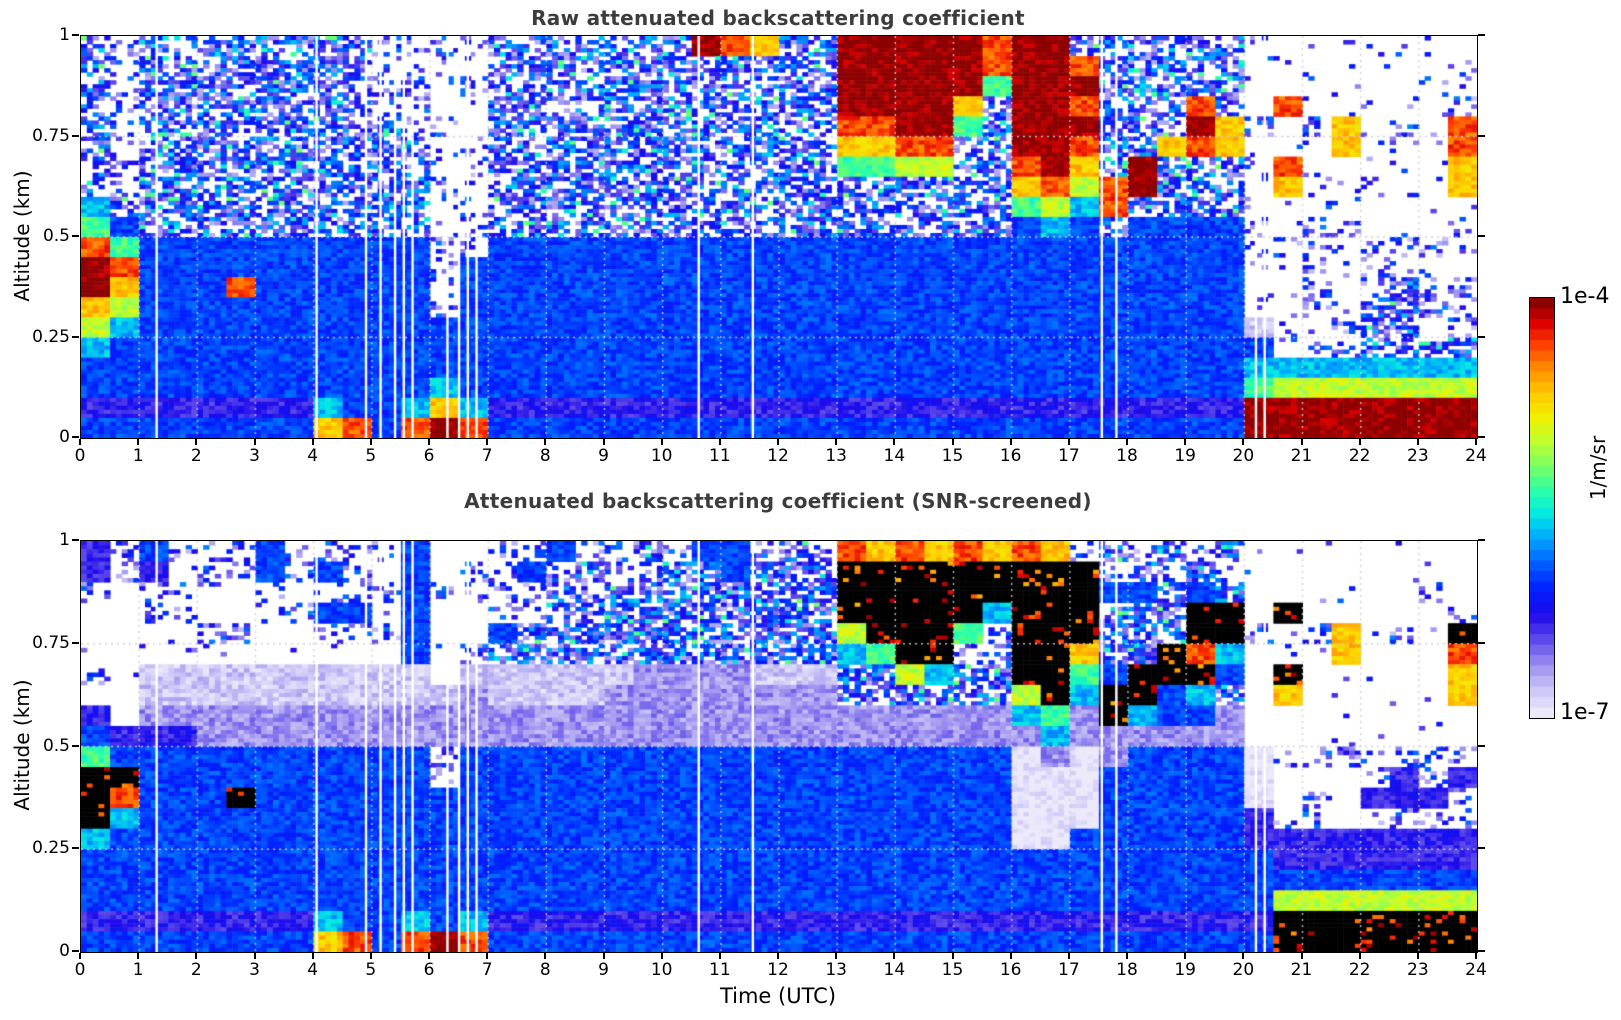 This screenshot has height=1020, width=1621. What do you see at coordinates (1243, 456) in the screenshot?
I see `x-tick-label: 20` at bounding box center [1243, 456].